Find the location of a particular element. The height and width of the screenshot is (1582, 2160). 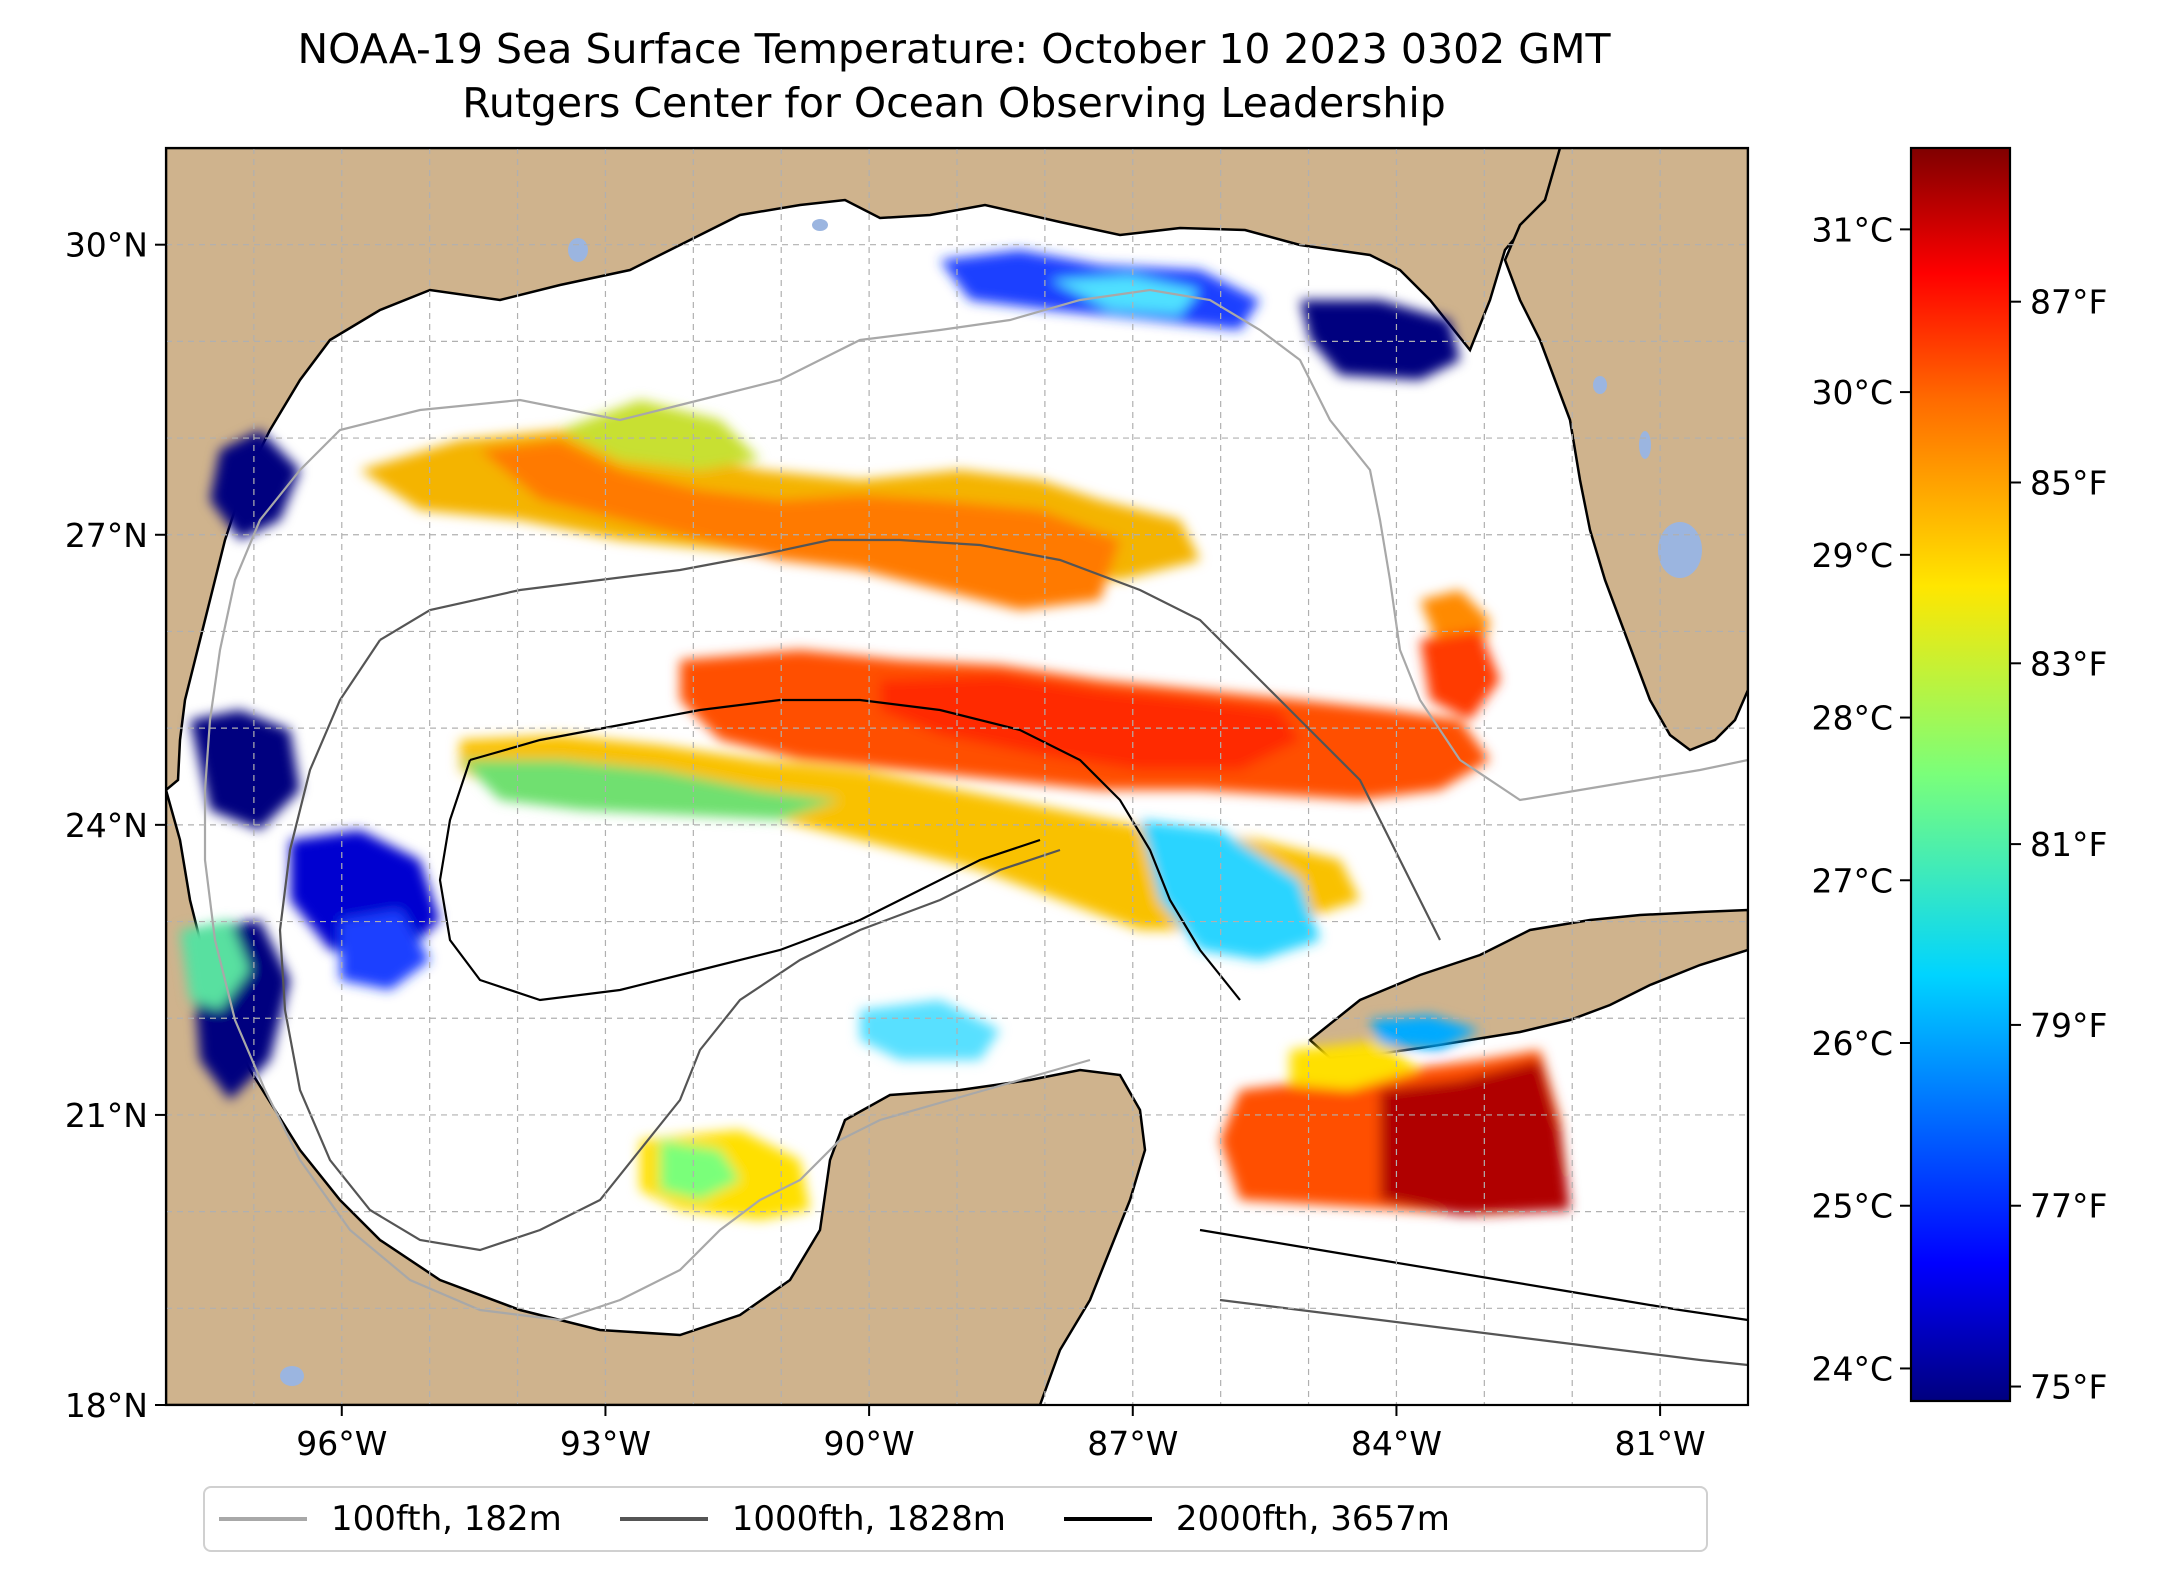

lat-tick-label: 21°N is located at coordinates (106, 1115).